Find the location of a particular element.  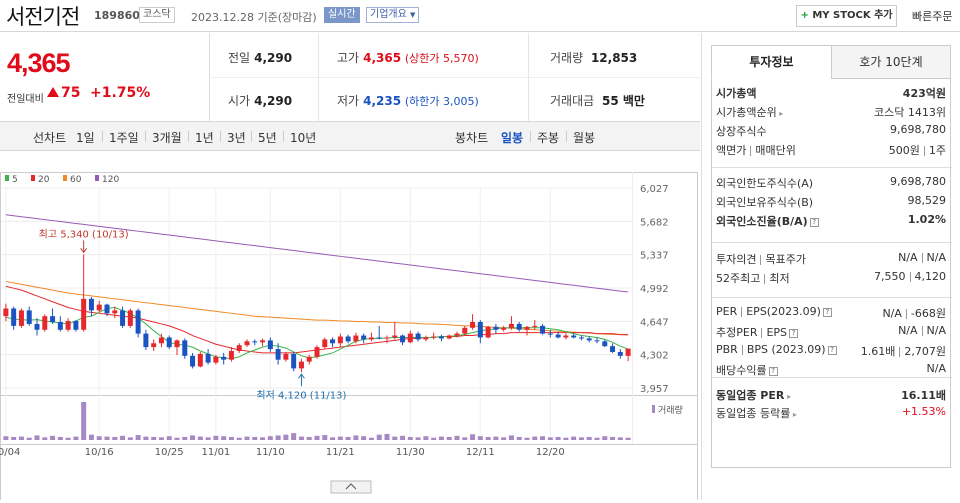

y-tick-label: 4,302 is located at coordinates (654, 356).